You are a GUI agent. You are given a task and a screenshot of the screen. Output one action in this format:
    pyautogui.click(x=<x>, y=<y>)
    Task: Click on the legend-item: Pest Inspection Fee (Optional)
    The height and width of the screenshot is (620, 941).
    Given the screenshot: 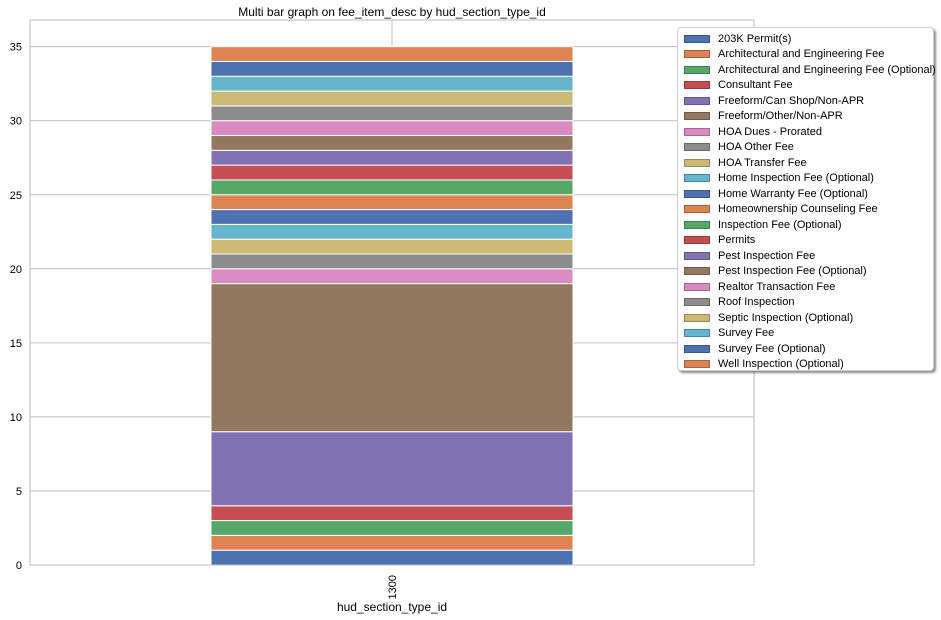 What is the action you would take?
    pyautogui.click(x=808, y=272)
    